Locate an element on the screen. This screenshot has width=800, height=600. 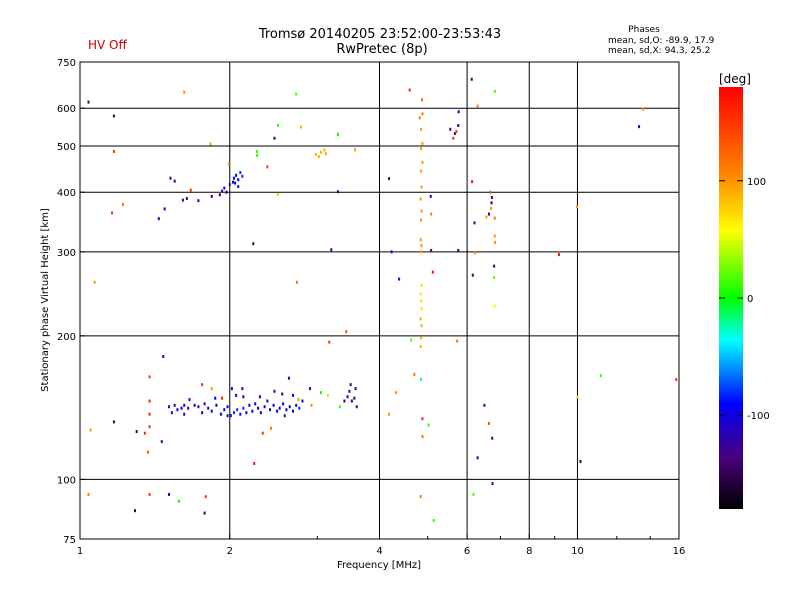
stats-line-x: mean, sd,X: 94.3, 25.2 is located at coordinates (659, 51).